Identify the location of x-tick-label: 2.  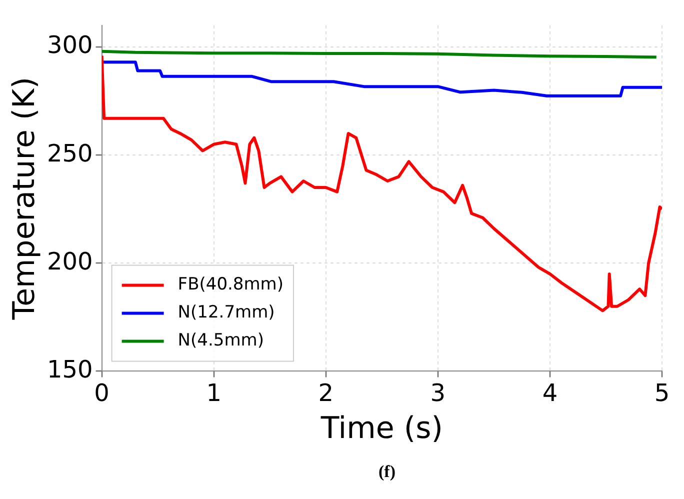
(326, 392).